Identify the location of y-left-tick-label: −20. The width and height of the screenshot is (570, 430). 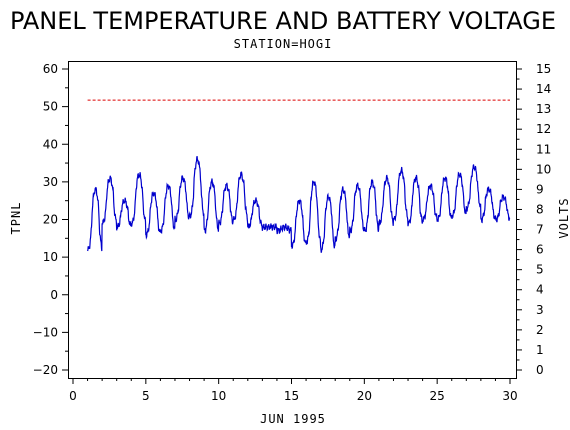
(45, 370).